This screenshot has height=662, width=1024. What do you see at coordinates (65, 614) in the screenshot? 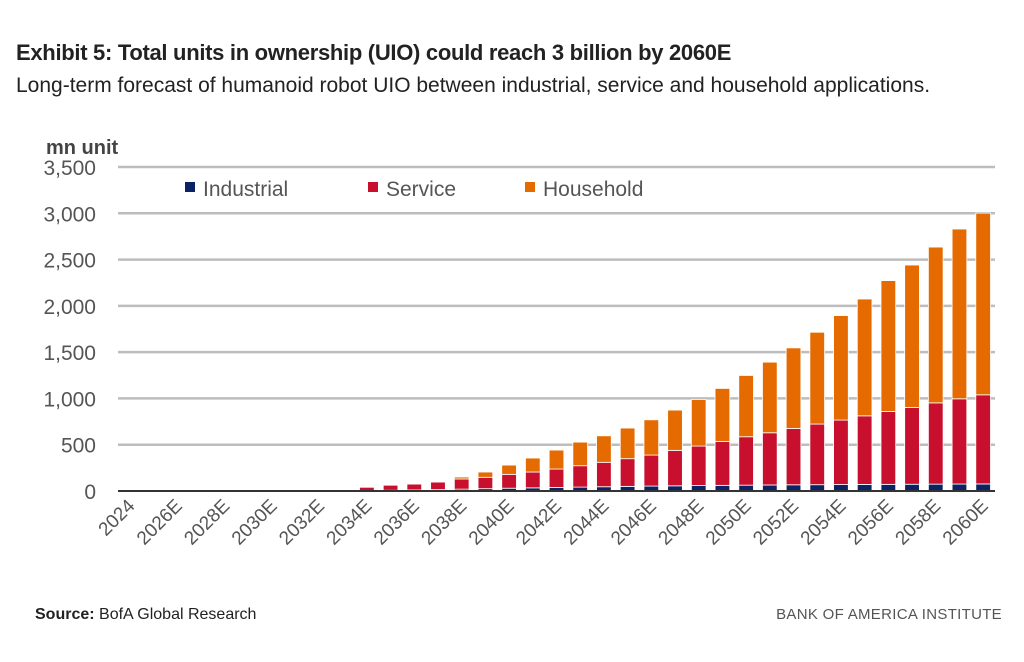
I see `source-label: Source:` at bounding box center [65, 614].